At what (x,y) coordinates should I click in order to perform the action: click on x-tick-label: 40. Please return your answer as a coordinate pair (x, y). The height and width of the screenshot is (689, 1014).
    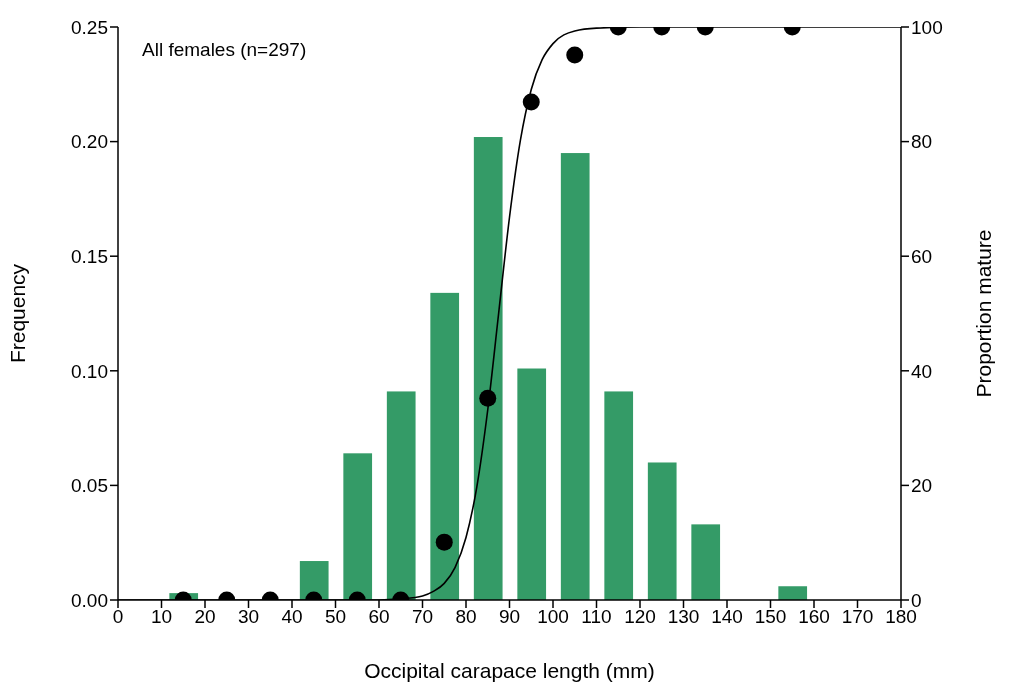
    Looking at the image, I should click on (292, 617).